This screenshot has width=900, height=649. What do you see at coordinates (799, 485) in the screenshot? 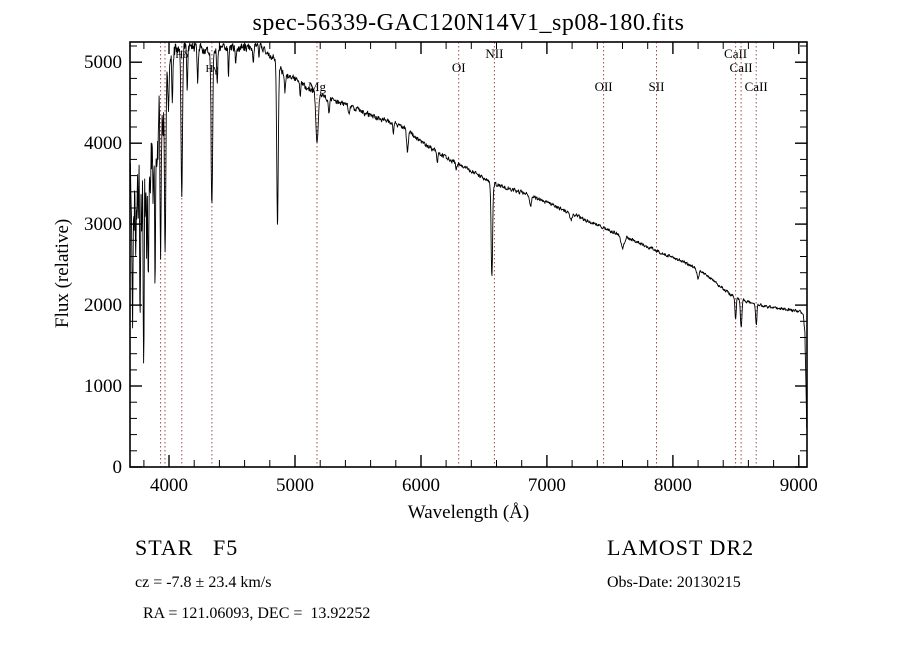
I see `x-tick-label: 9000` at bounding box center [799, 485].